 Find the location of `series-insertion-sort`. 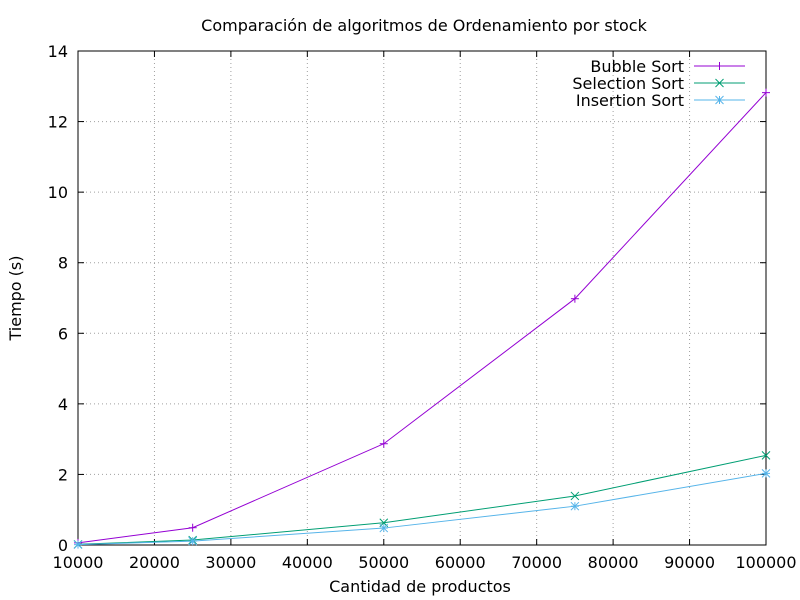

series-insertion-sort is located at coordinates (422, 509).